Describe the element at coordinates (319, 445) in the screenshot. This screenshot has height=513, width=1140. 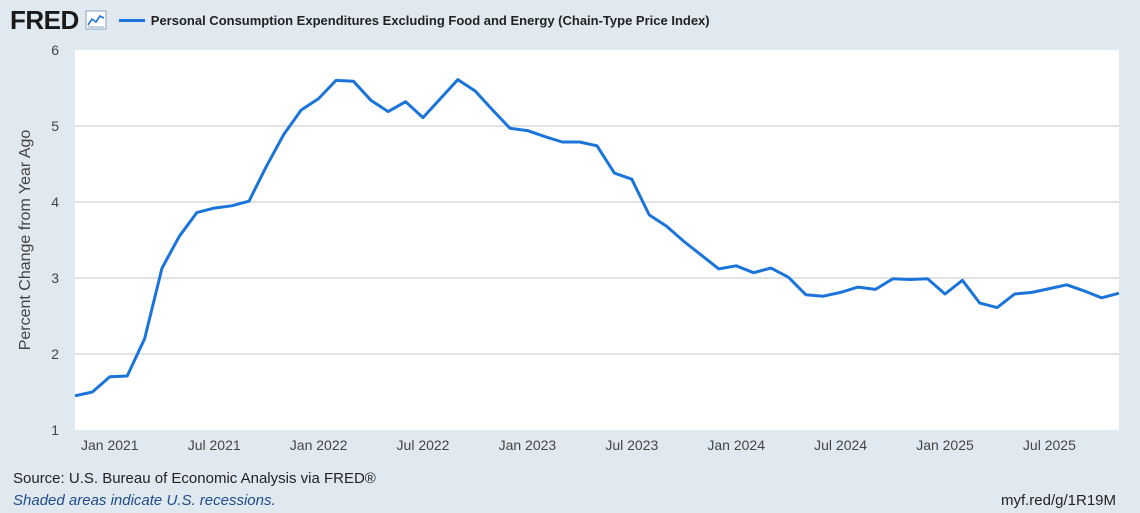
I see `x-tick-label: Jan 2022` at that location.